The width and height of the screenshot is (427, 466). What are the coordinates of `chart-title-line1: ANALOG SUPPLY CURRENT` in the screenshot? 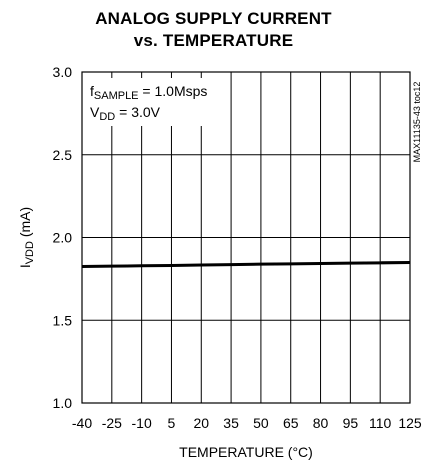 It's located at (213, 18).